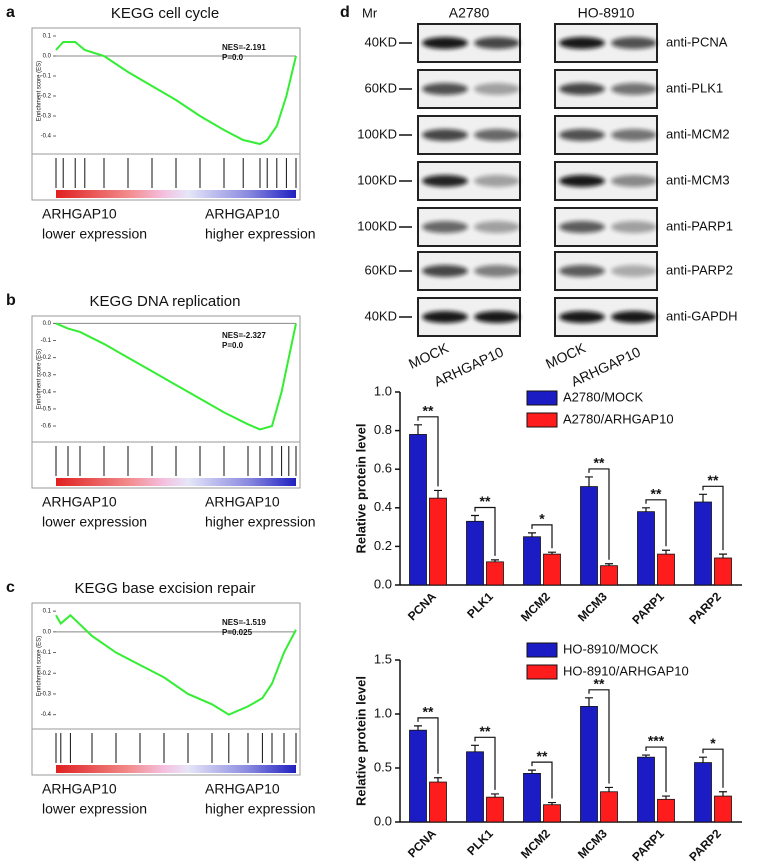 The width and height of the screenshot is (758, 866). Describe the element at coordinates (383, 429) in the screenshot. I see `y-tick-label: 0.8` at that location.